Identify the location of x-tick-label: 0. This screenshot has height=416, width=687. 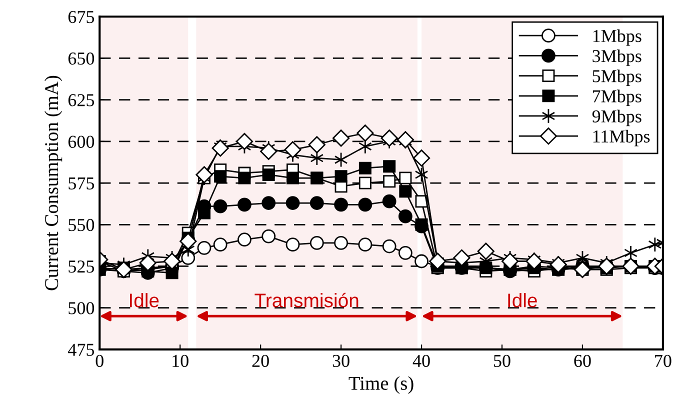
(100, 361).